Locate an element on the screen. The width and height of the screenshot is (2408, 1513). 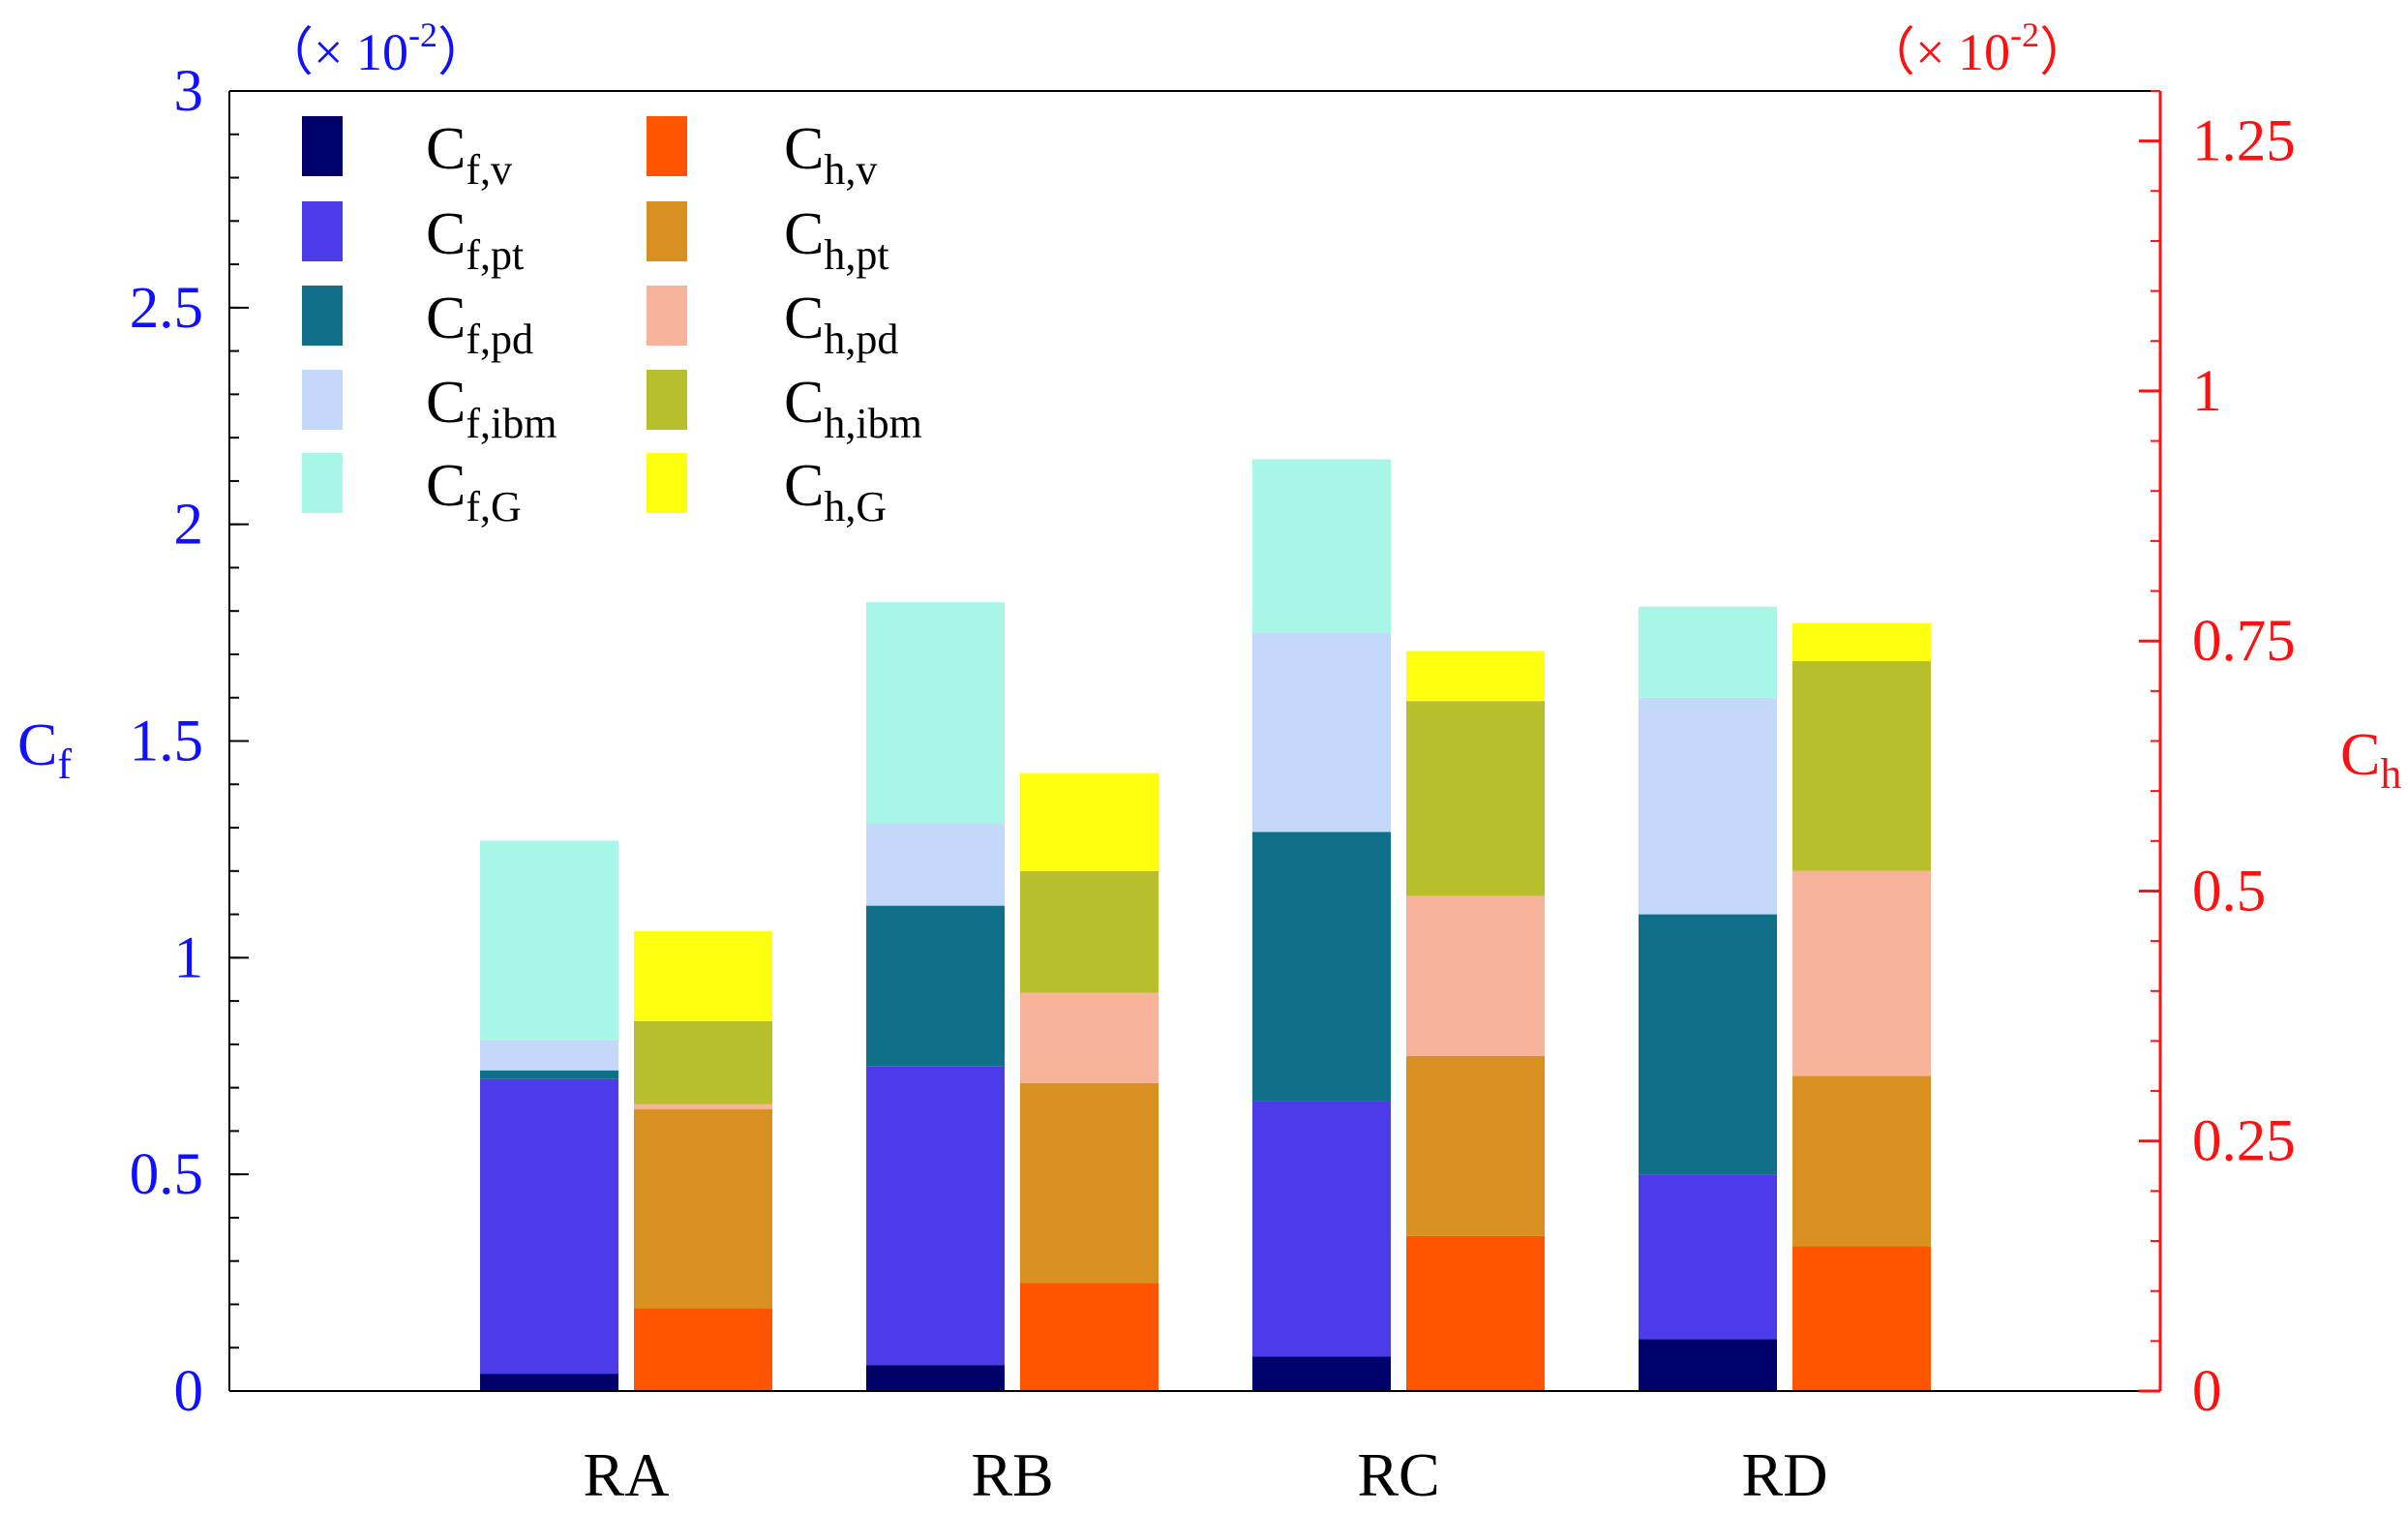
bar-RD-f-ibm is located at coordinates (1708, 806).